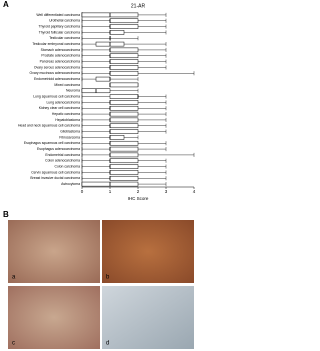  Describe the element at coordinates (60, 26) in the screenshot. I see `category-label: Thyroid papillary carcinoma` at that location.